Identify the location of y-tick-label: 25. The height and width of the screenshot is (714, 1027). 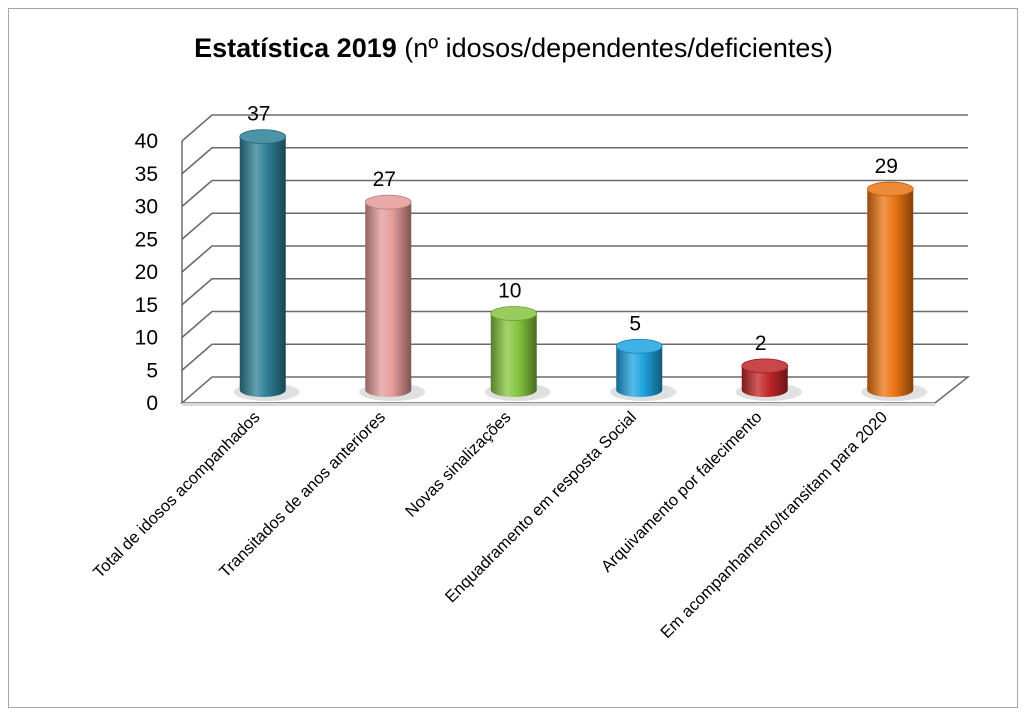
(146, 239).